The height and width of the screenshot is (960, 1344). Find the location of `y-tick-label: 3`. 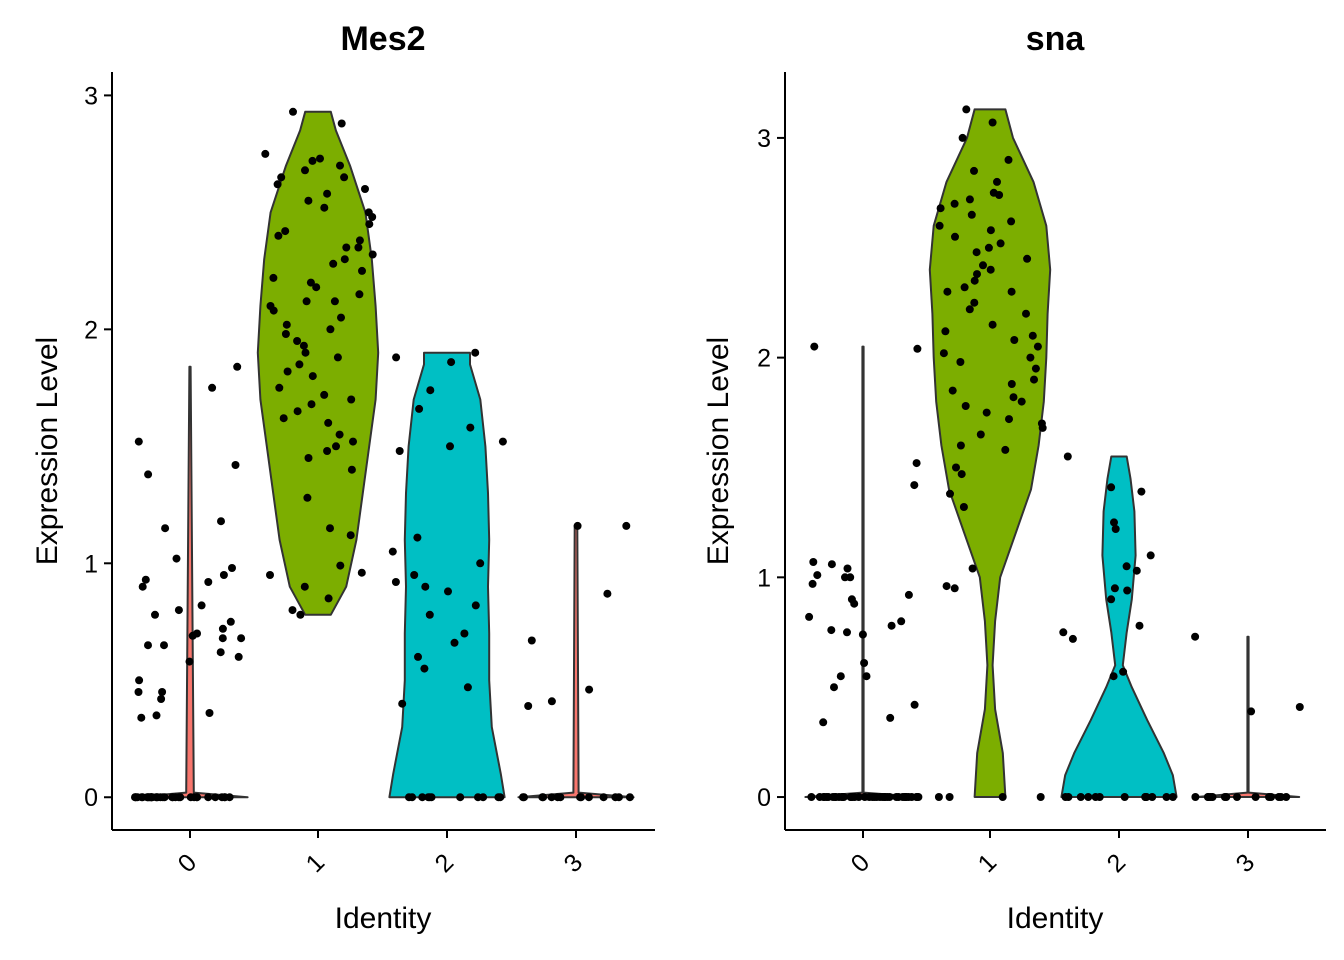

y-tick-label: 3 is located at coordinates (91, 96).